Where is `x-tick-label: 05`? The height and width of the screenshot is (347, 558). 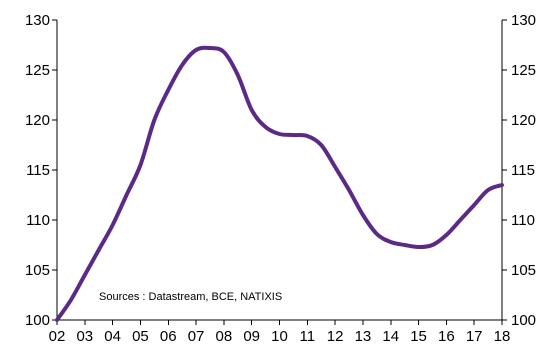
x-tick-label: 05 is located at coordinates (140, 336).